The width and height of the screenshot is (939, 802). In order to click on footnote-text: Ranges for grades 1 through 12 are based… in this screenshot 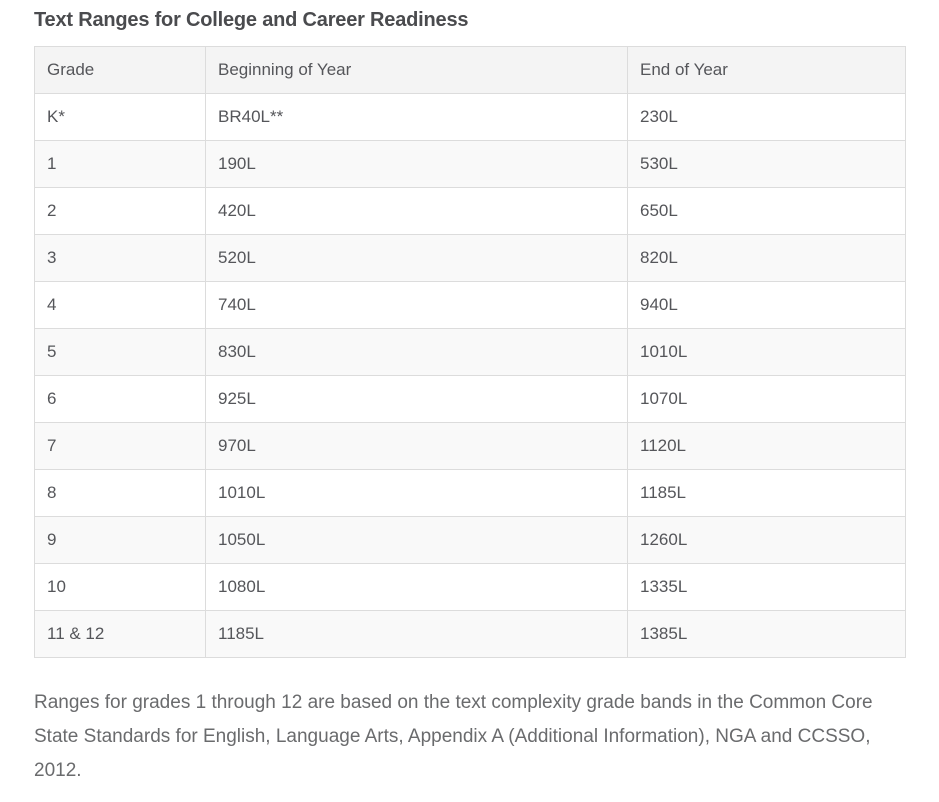, I will do `click(453, 736)`.